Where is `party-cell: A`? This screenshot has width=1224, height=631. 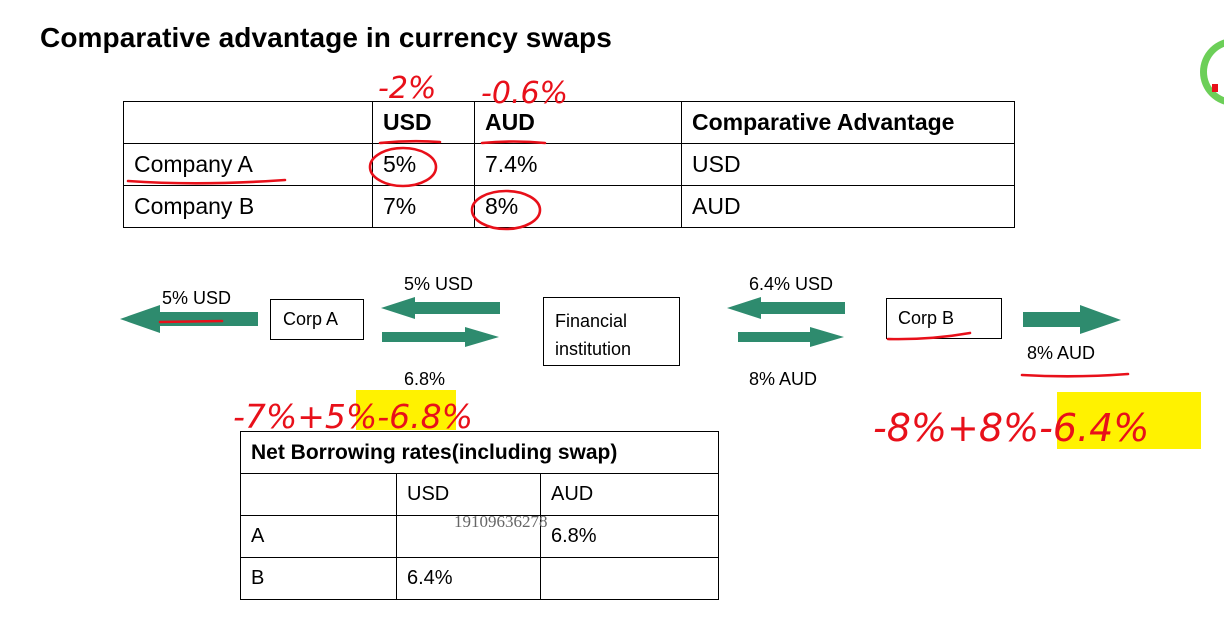
party-cell: A is located at coordinates (318, 536).